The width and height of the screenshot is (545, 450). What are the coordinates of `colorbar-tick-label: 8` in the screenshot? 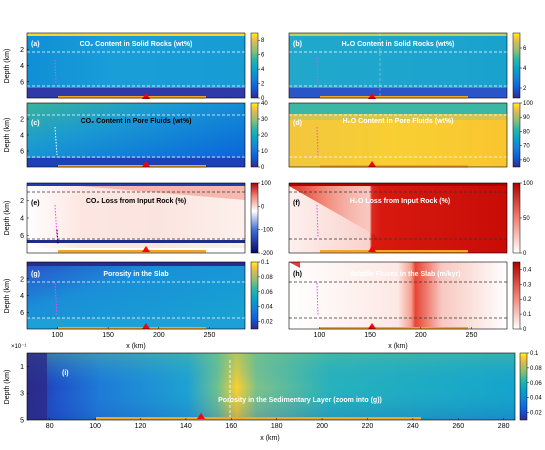 It's located at (263, 41).